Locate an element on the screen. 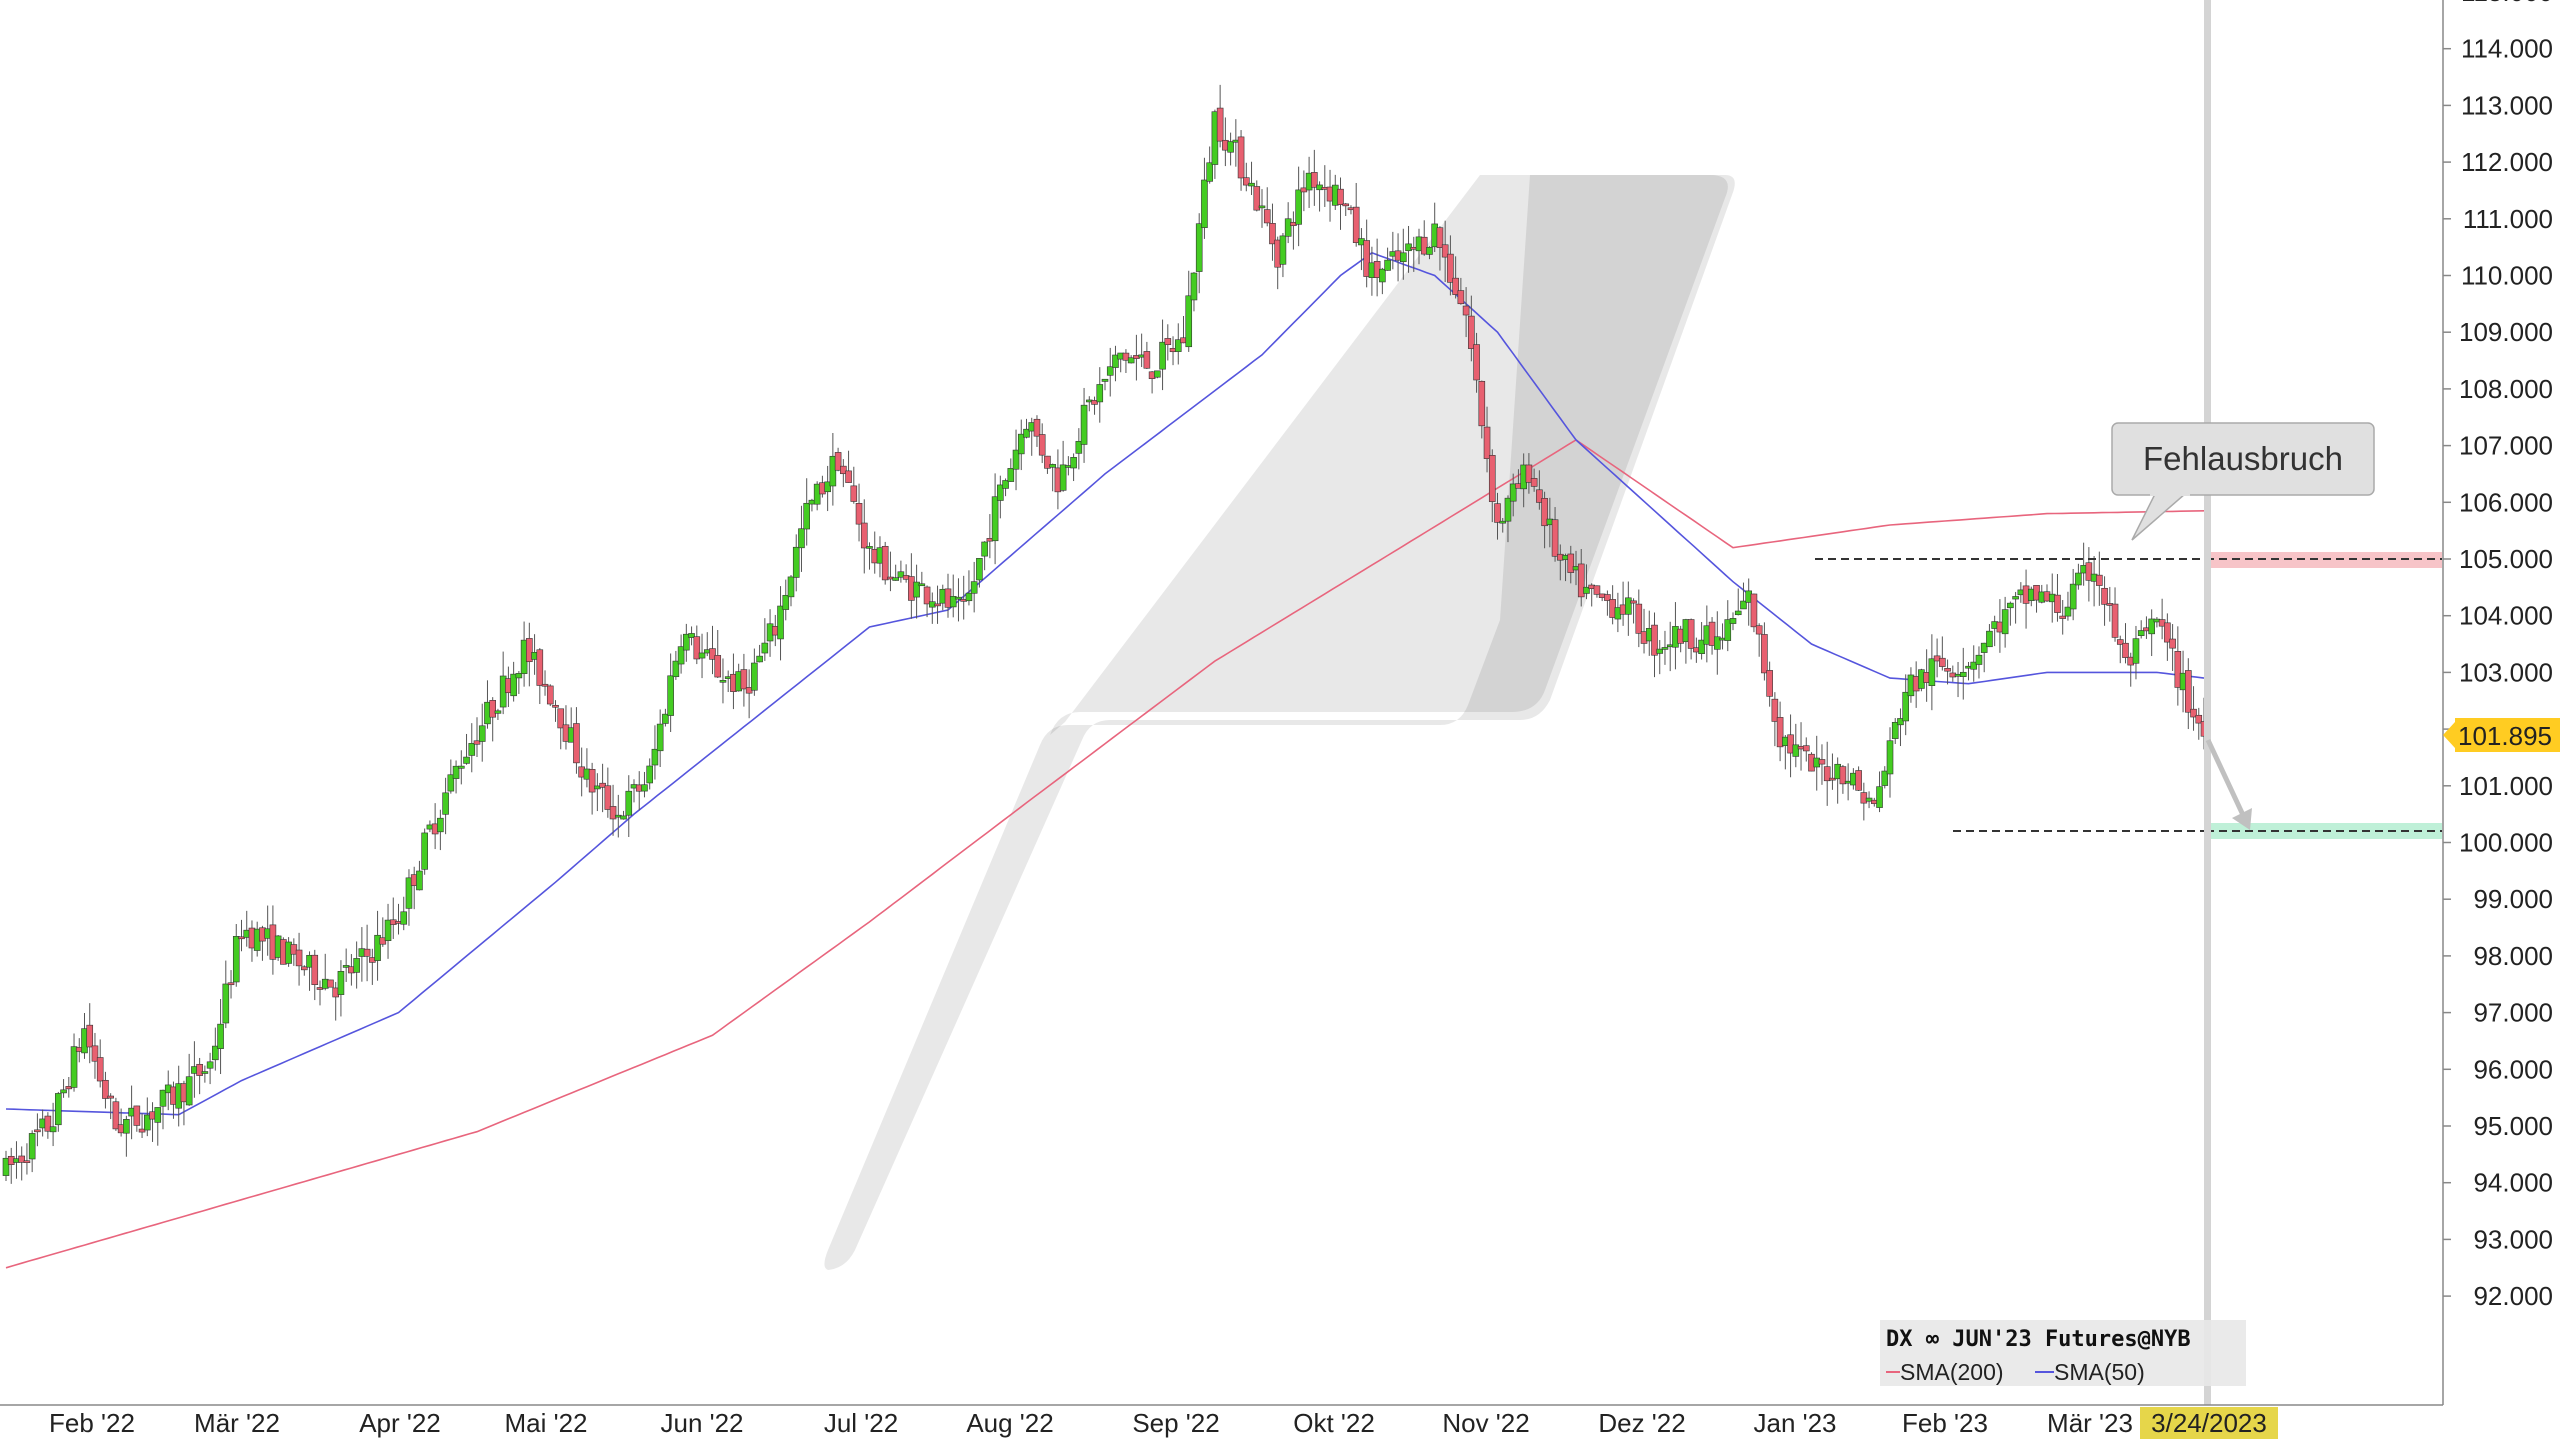 This screenshot has height=1439, width=2560. fehlausbruch-callout: Fehlausbruch is located at coordinates (2243, 481).